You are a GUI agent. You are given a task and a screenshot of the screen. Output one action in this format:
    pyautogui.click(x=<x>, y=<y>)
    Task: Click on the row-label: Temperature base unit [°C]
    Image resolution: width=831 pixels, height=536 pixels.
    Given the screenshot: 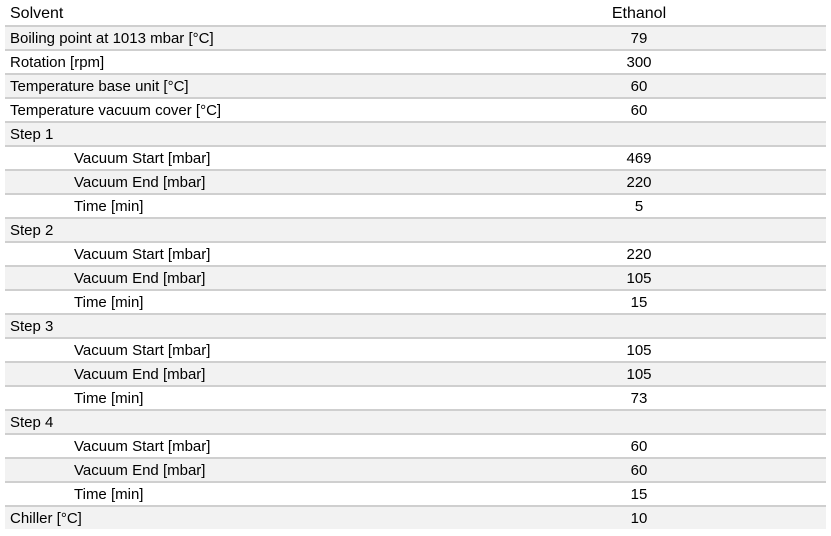 What is the action you would take?
    pyautogui.click(x=99, y=86)
    